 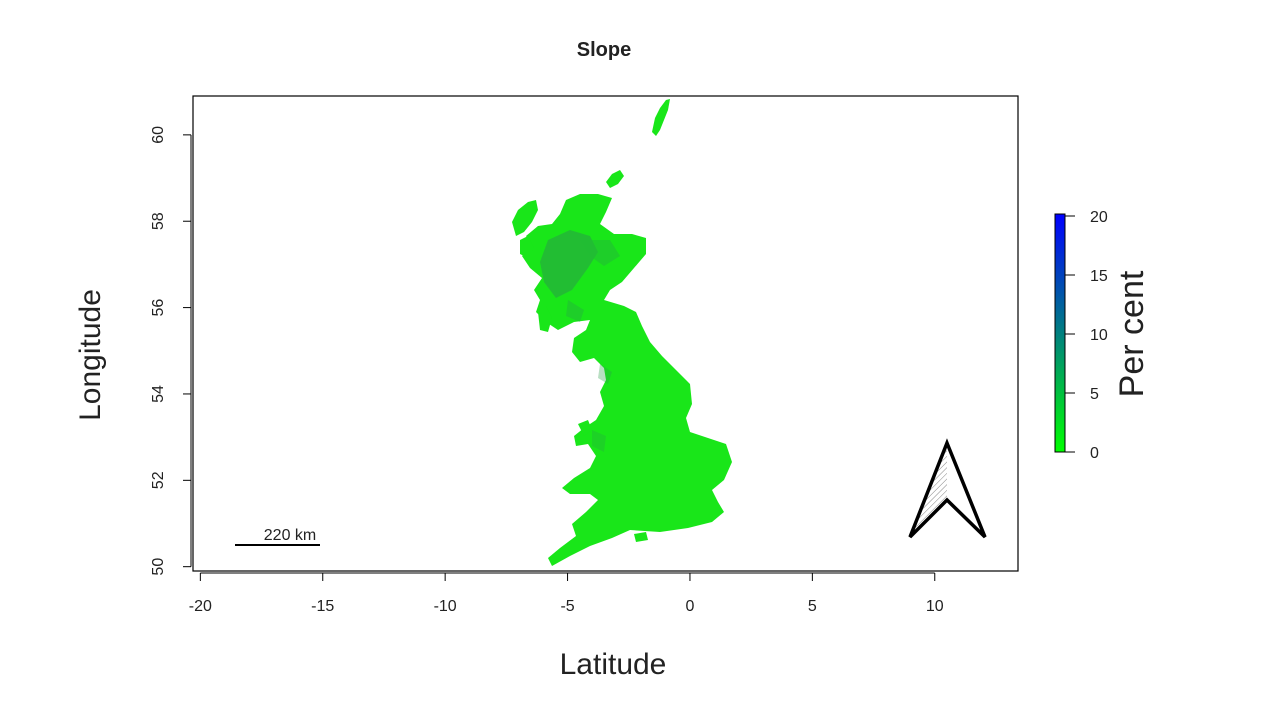 I want to click on x-tick-label: 0, so click(x=690, y=606).